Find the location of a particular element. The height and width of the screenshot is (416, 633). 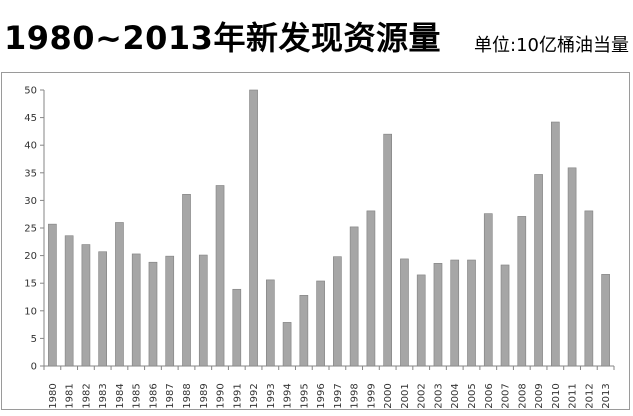

x-tick-label: 1986 is located at coordinates (153, 395).